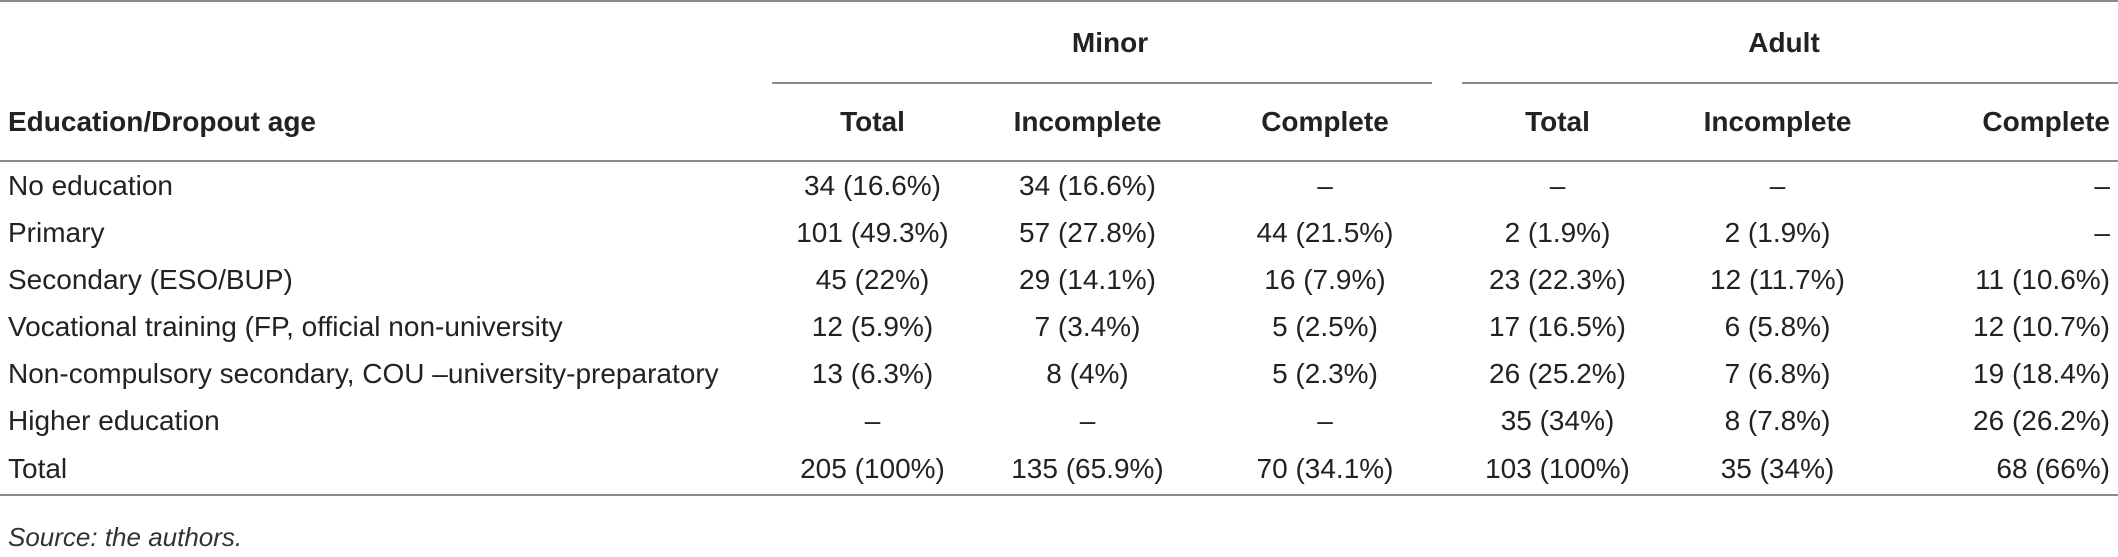 This screenshot has width=2118, height=557. I want to click on table-cell: 135 (65.9%), so click(1087, 470).